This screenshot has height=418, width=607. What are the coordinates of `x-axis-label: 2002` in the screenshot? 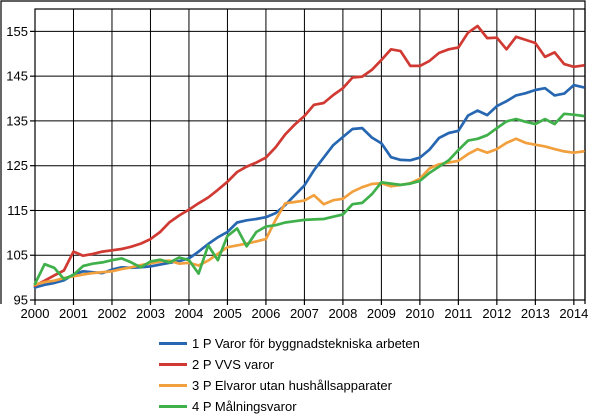 It's located at (112, 313).